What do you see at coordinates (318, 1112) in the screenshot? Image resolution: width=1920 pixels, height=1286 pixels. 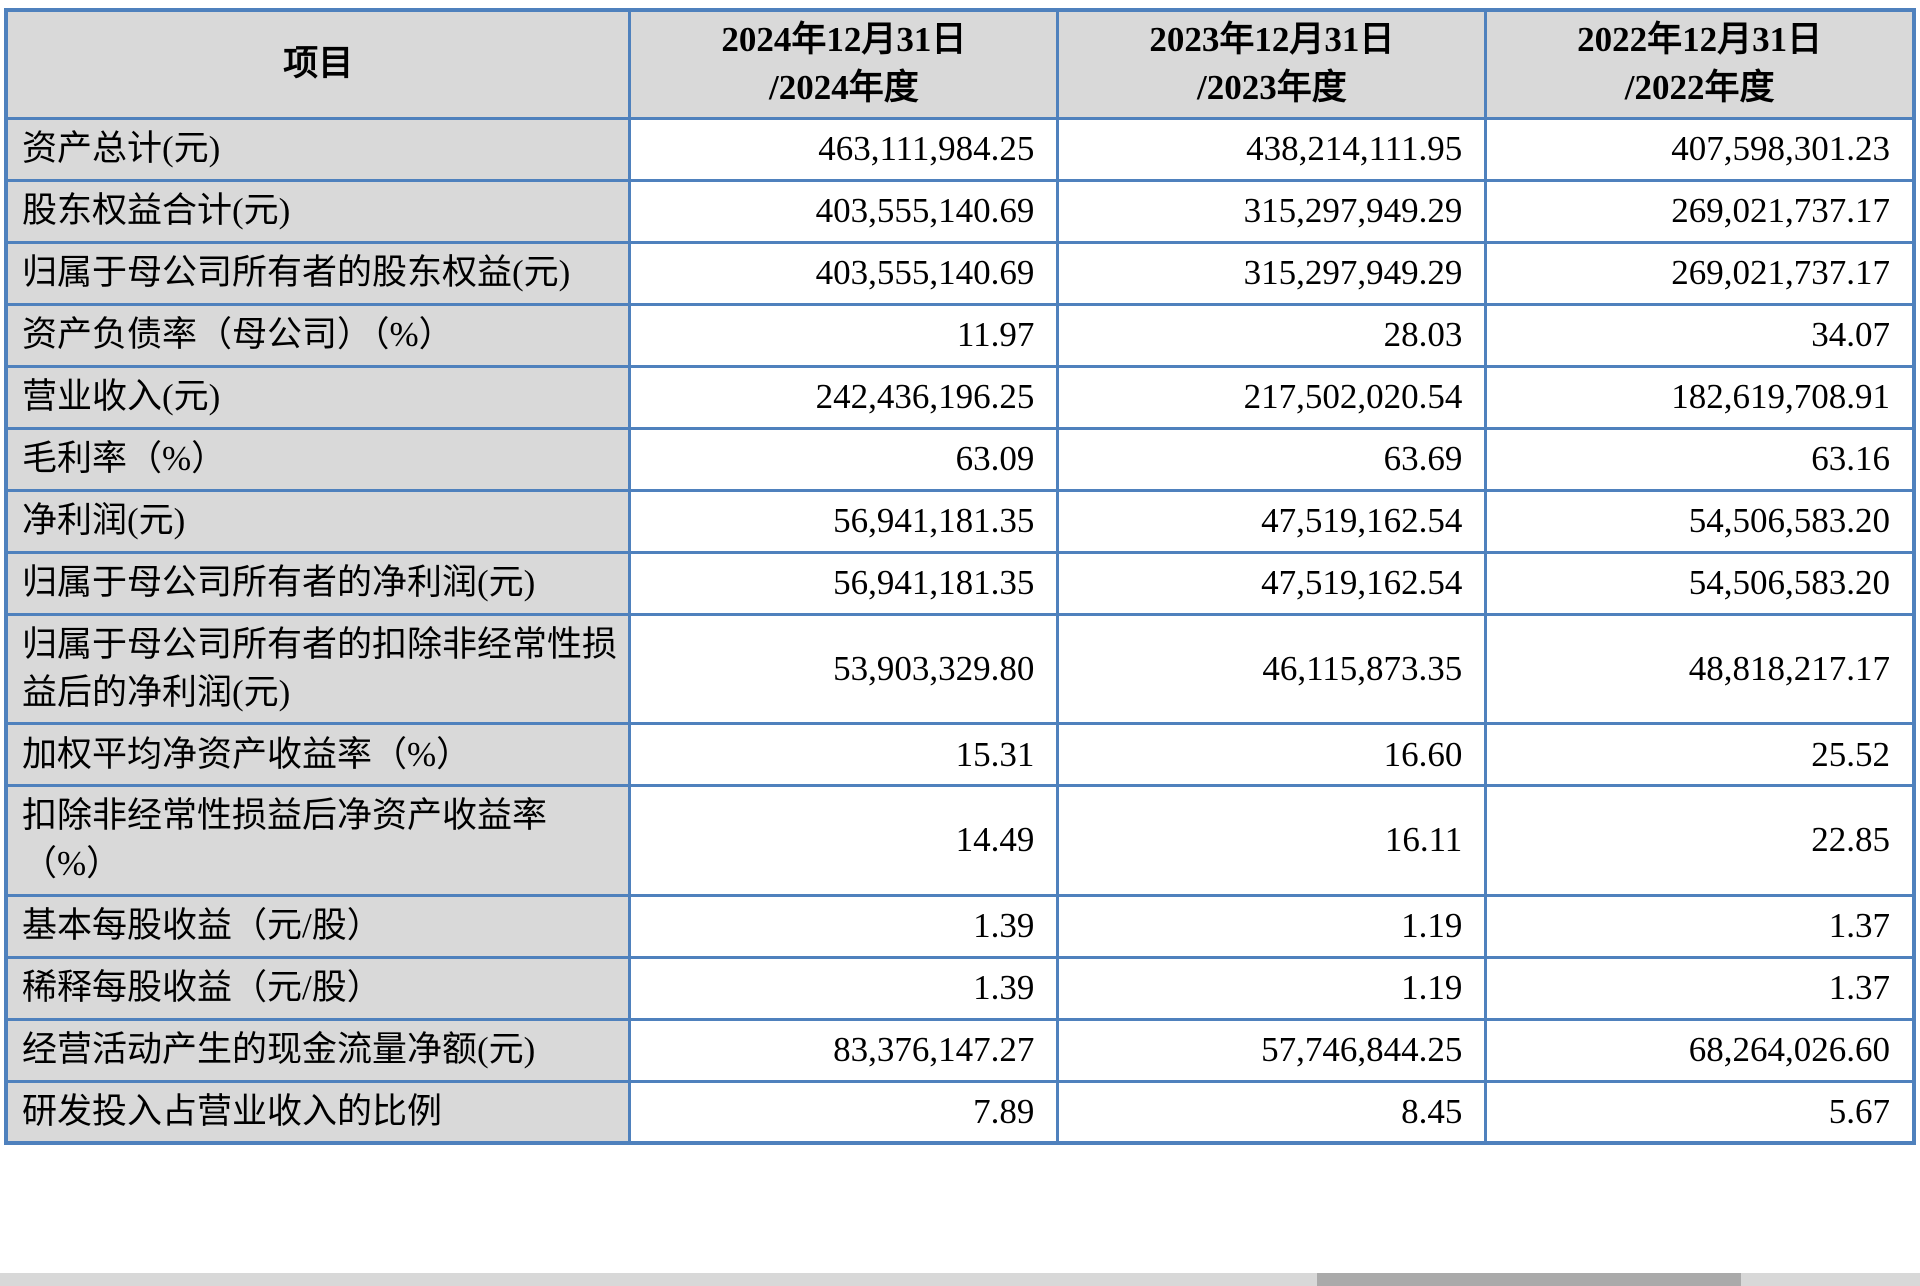 I see `row-label: 研发投入占营业收入的比例` at bounding box center [318, 1112].